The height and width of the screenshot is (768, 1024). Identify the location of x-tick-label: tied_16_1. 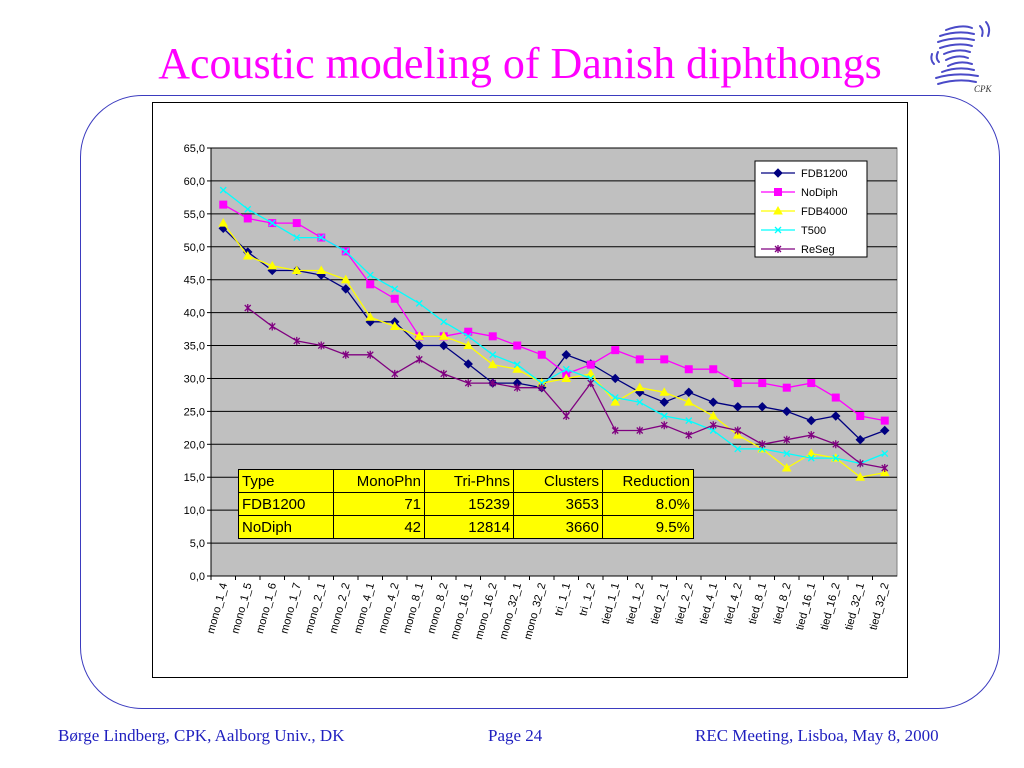
(806, 607).